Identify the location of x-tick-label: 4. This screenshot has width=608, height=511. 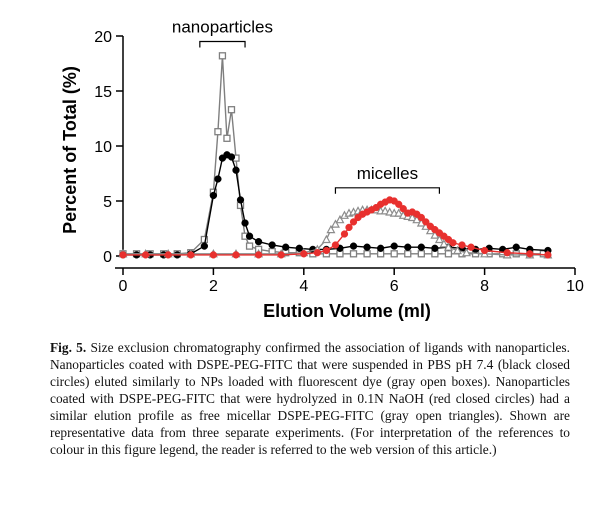
(303, 286).